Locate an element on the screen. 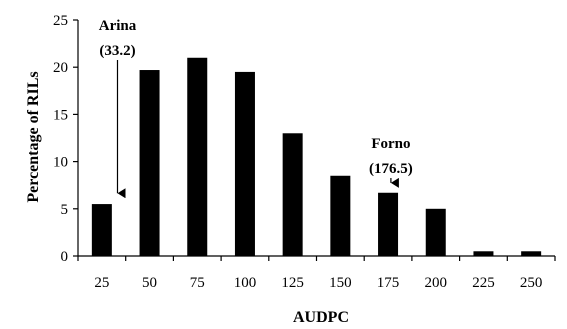 Image resolution: width=567 pixels, height=329 pixels. y-tick-label-0: 0 is located at coordinates (65, 257).